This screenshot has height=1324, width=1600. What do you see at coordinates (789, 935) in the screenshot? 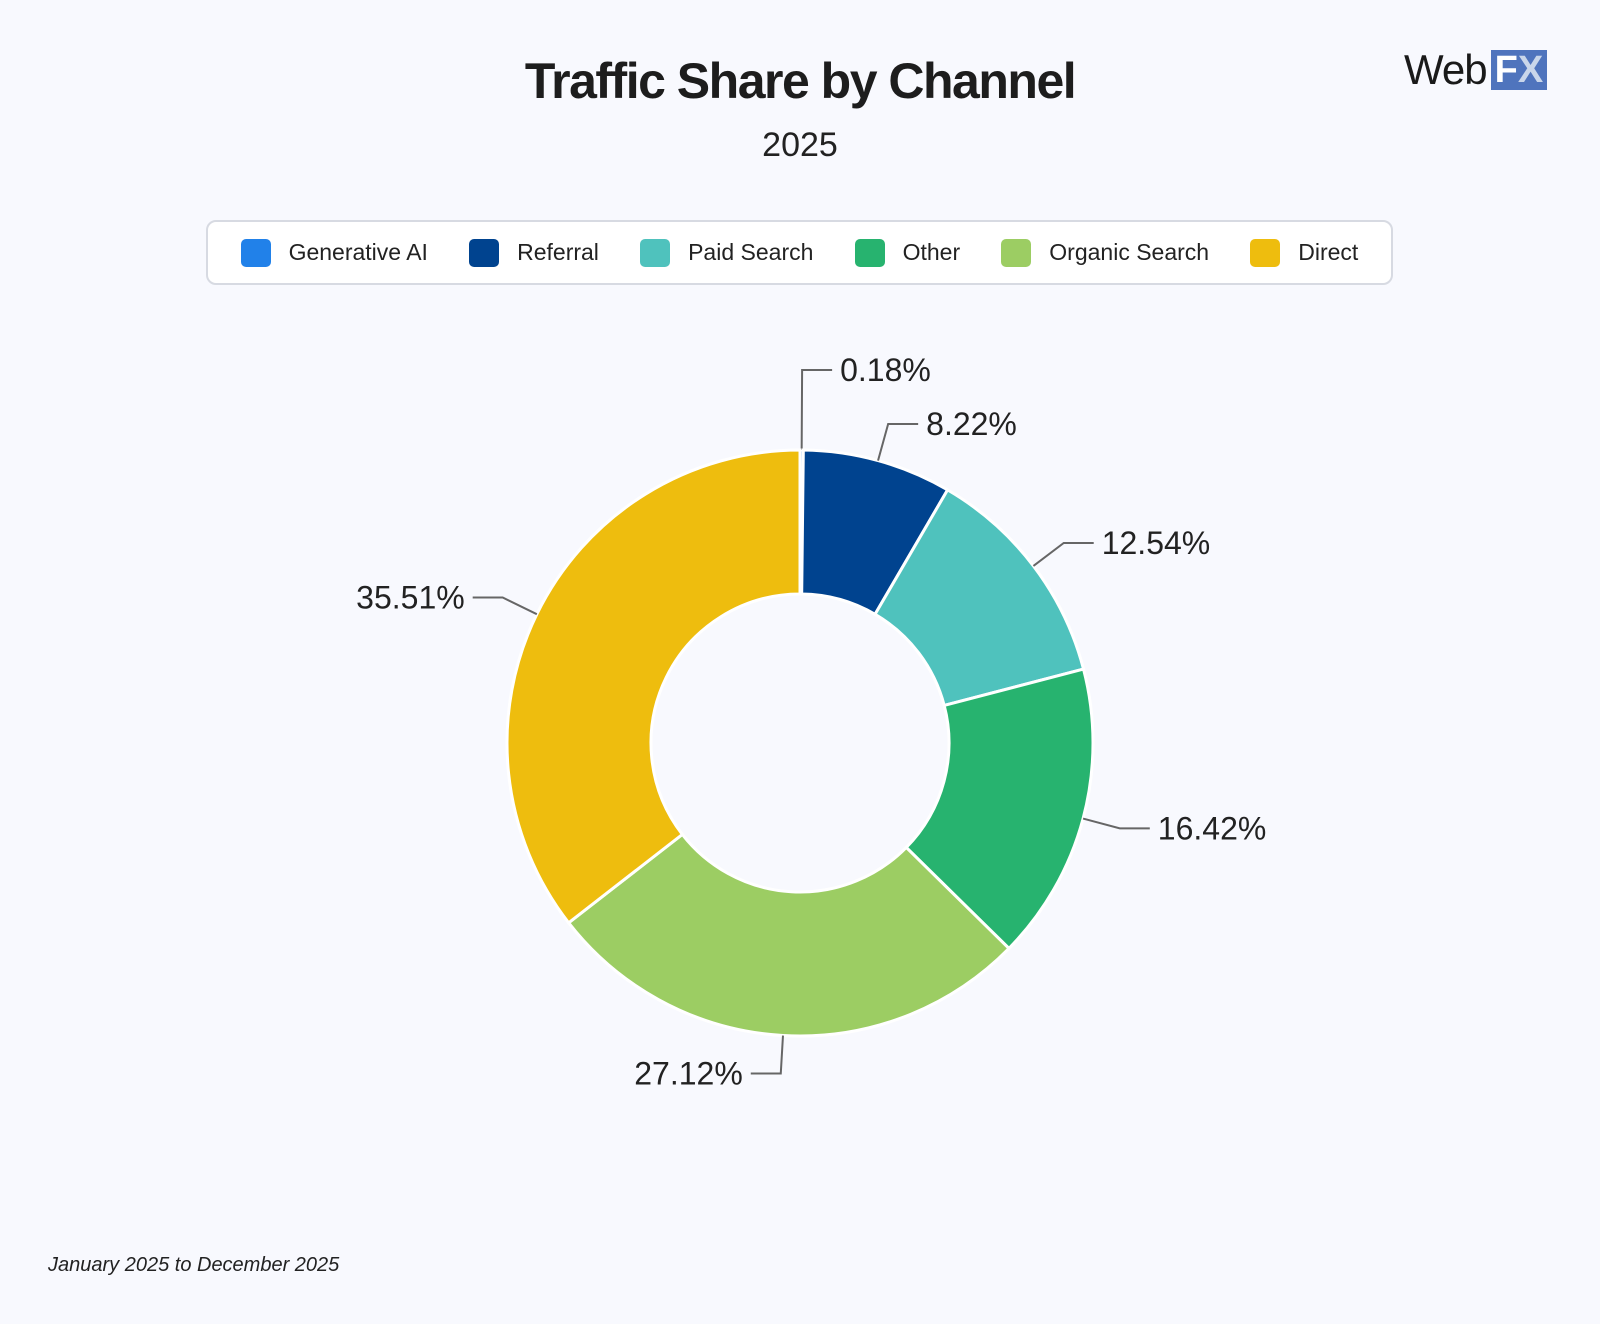
I see `slice-organic-search` at bounding box center [789, 935].